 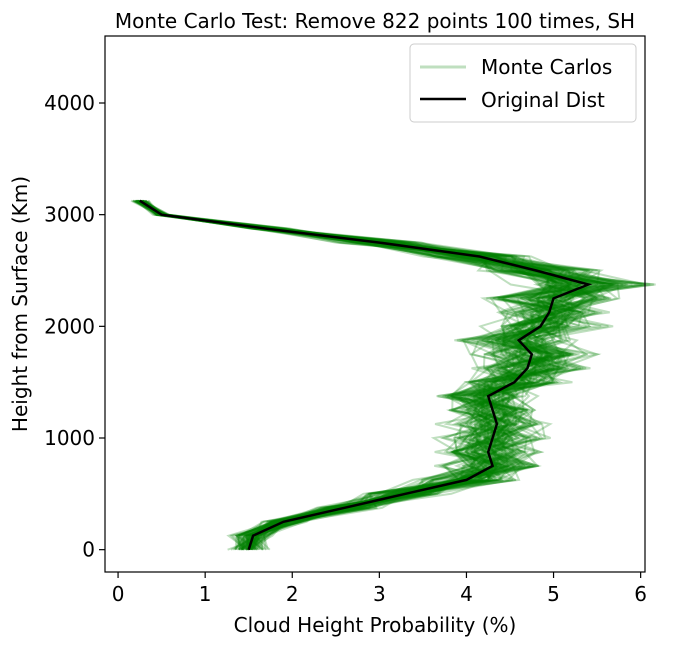 I want to click on y-axis-label: Height from Surface (Km), so click(x=20, y=304).